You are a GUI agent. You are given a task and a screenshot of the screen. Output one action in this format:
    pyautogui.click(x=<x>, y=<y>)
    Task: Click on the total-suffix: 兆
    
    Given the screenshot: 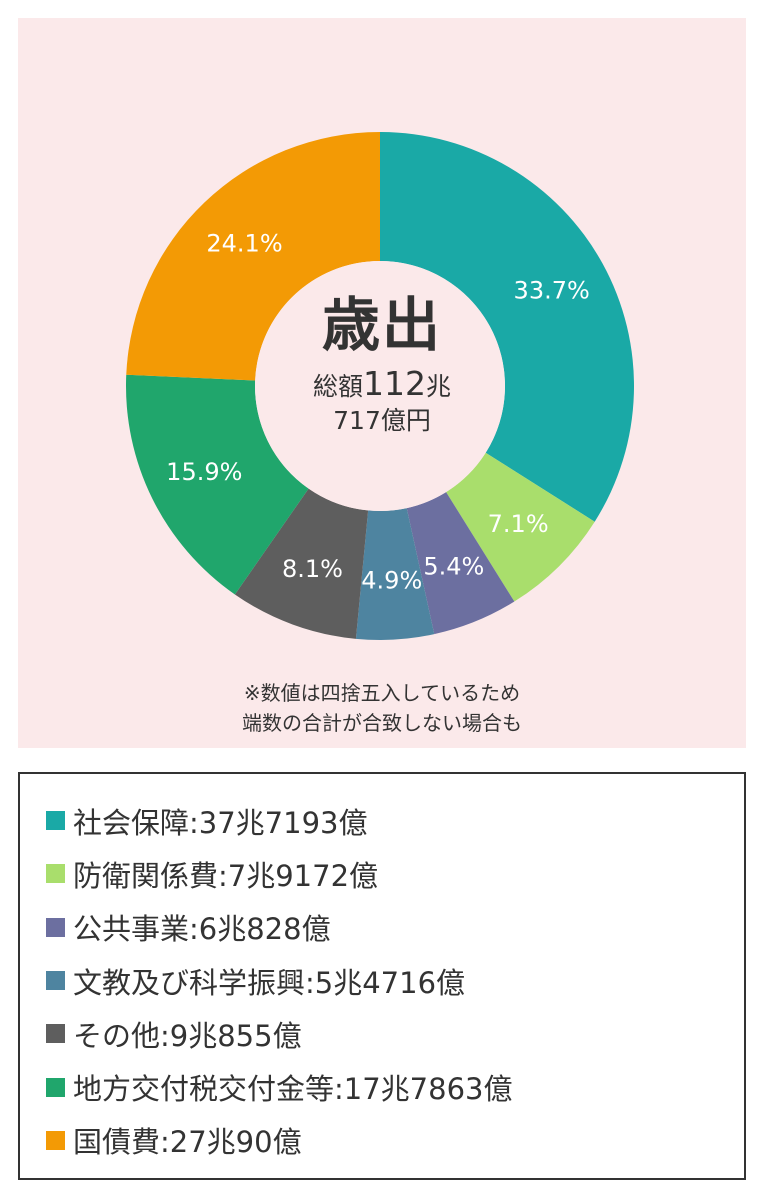 What is the action you would take?
    pyautogui.click(x=439, y=386)
    